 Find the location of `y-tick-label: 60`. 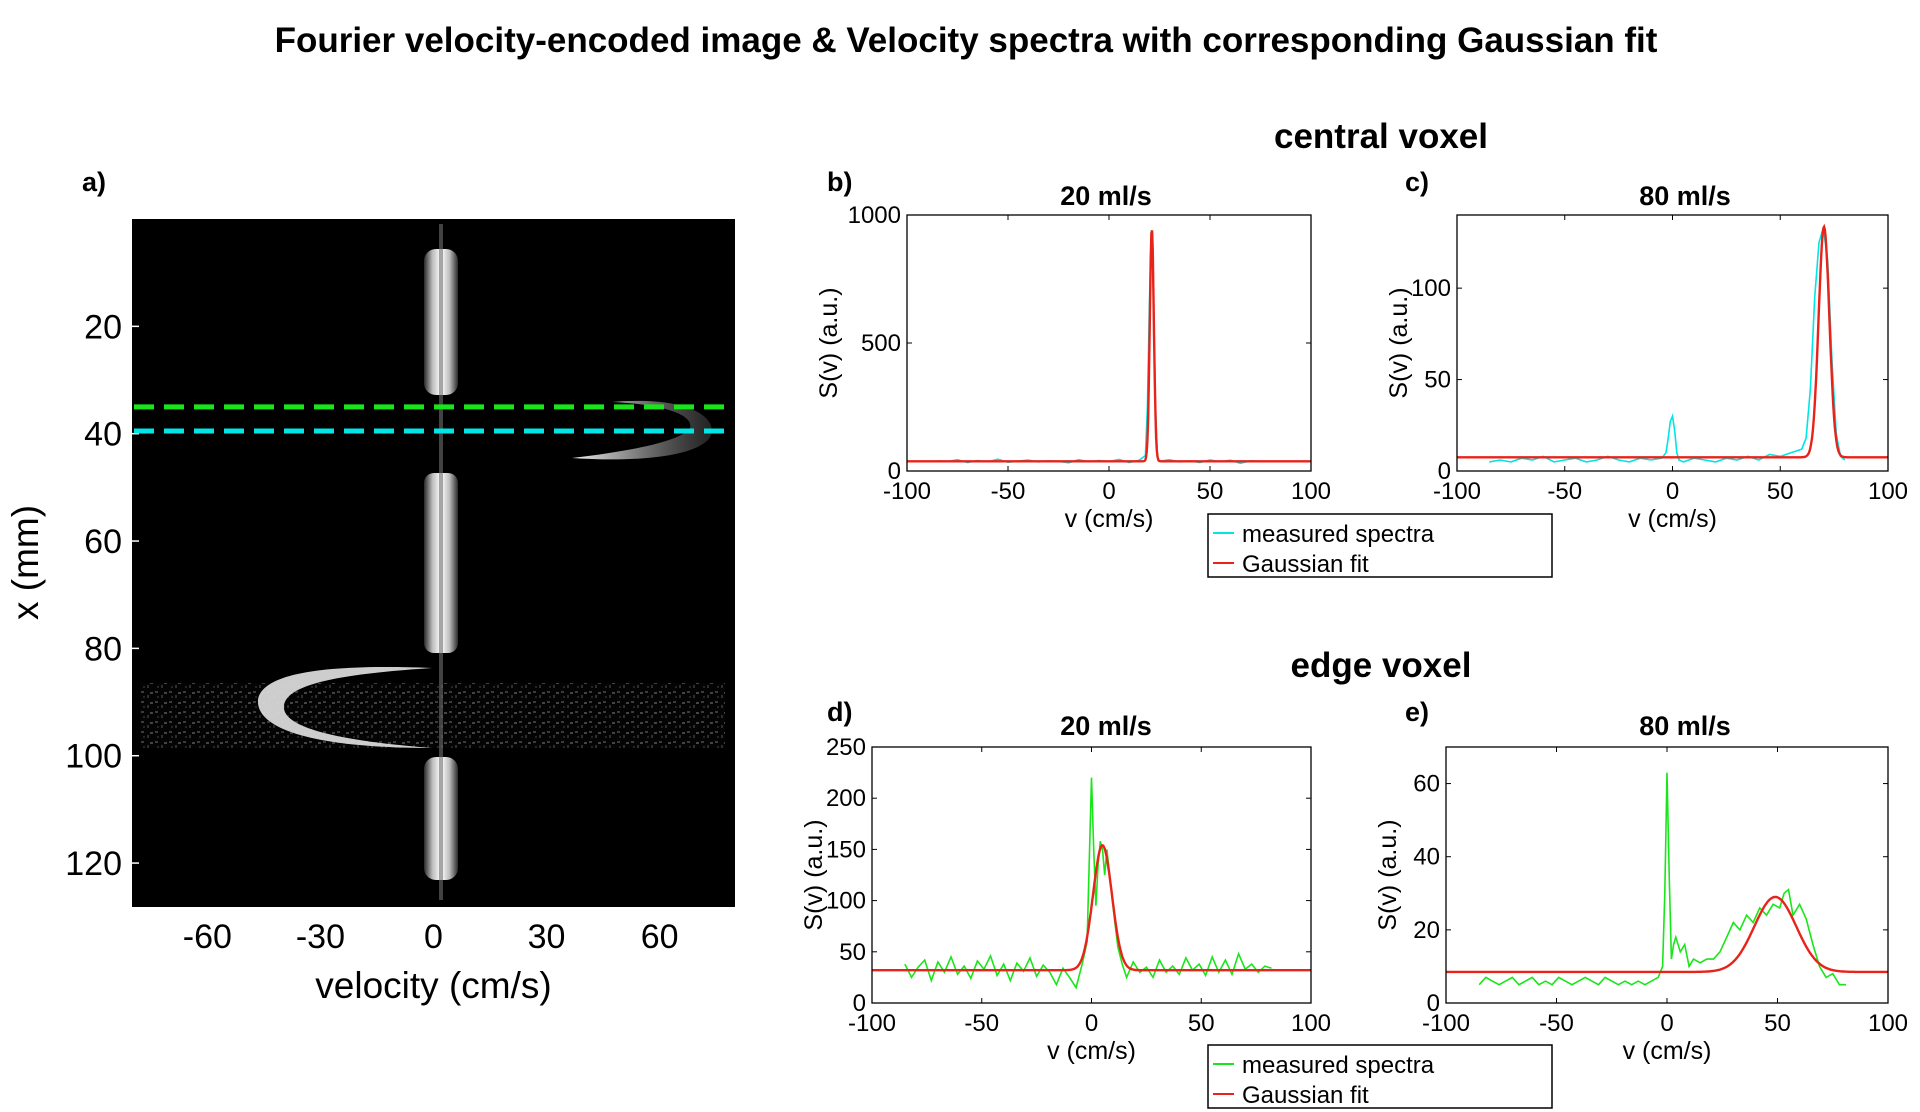

y-tick-label: 60 is located at coordinates (103, 542).